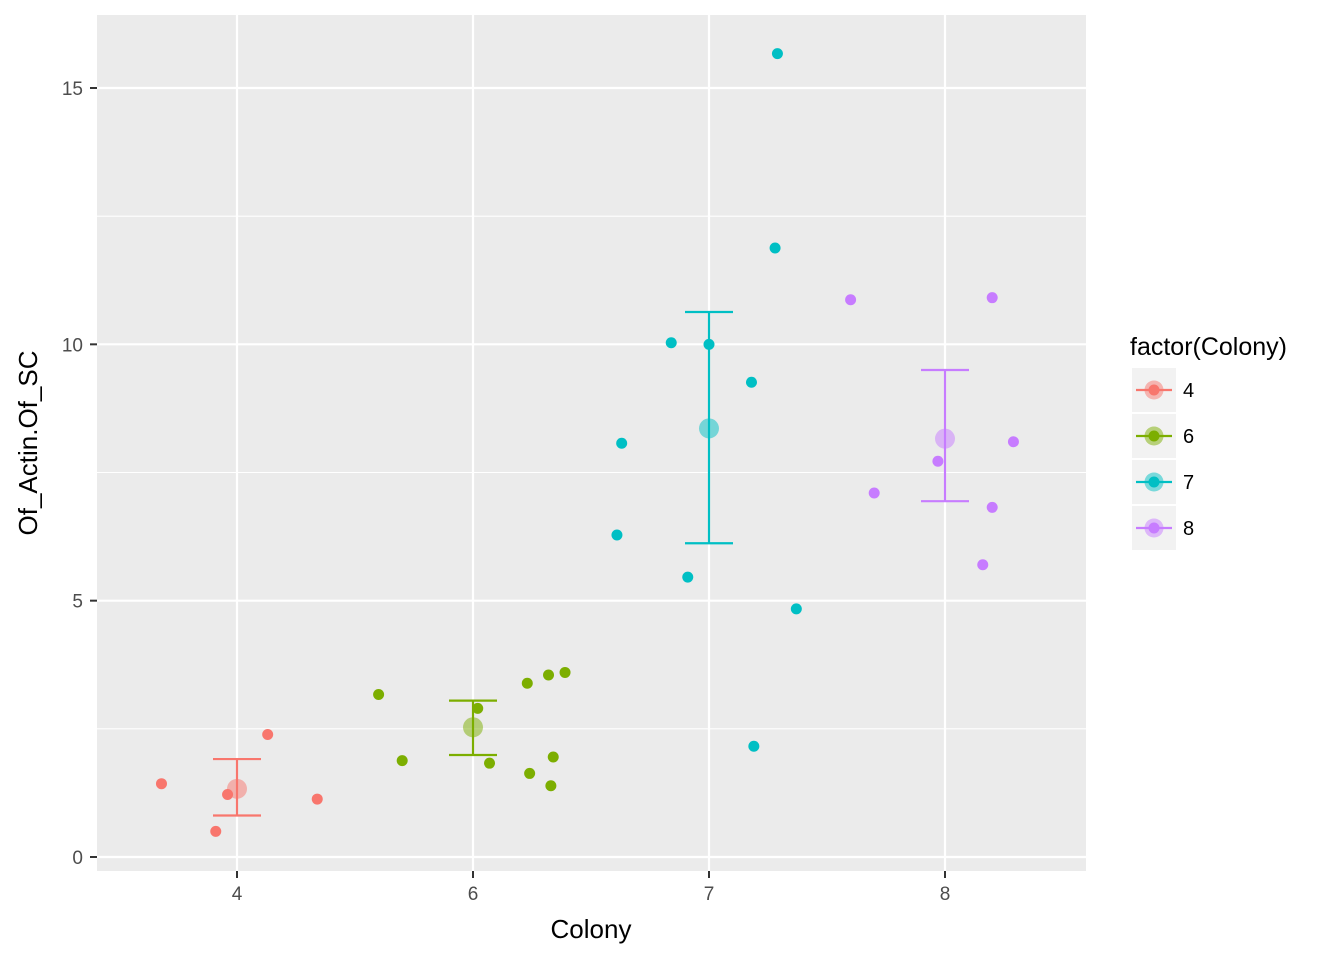 This screenshot has height=960, width=1344. I want to click on y-tick-label: 15, so click(72, 89).